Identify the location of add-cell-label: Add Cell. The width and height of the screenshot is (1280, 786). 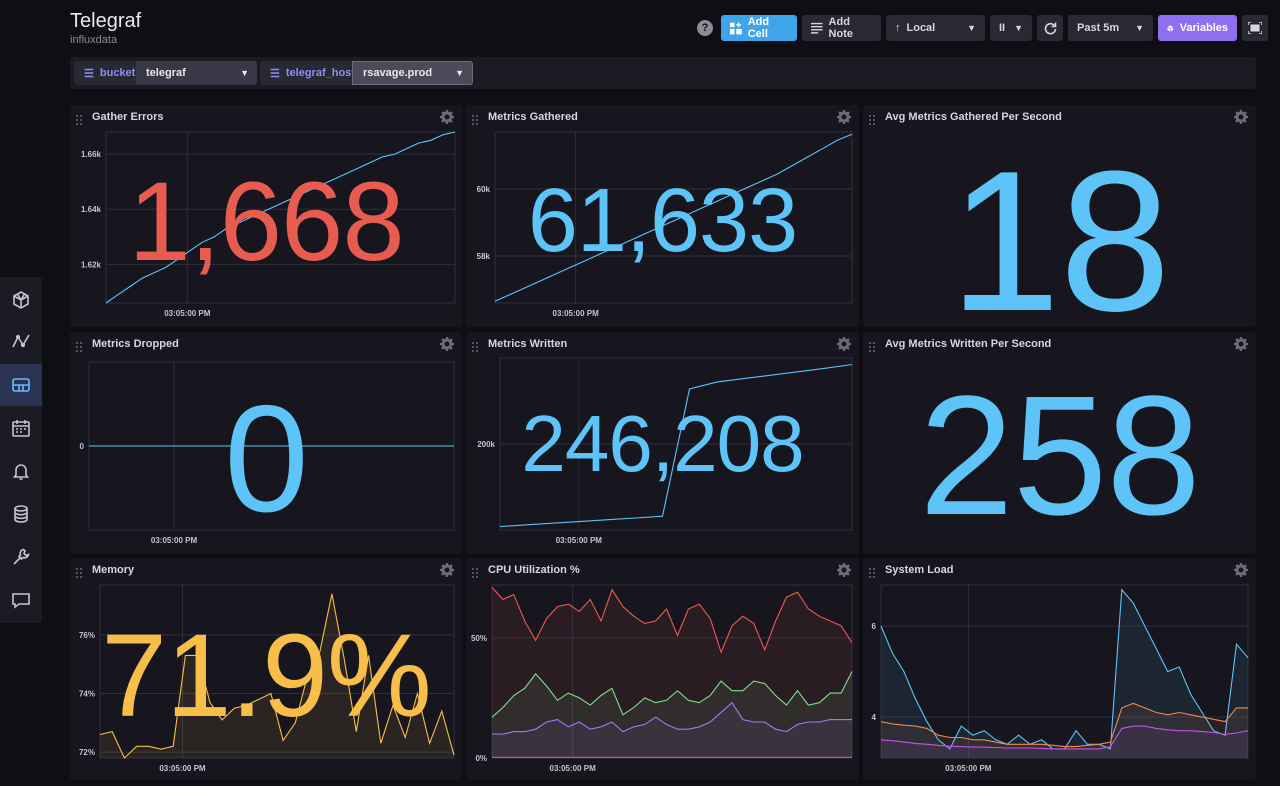
(758, 28).